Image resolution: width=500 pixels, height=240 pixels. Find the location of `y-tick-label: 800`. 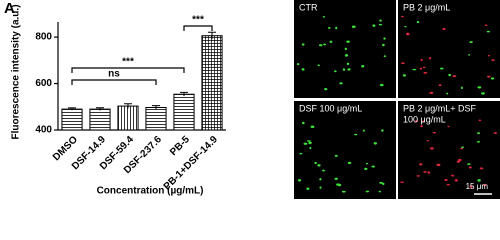

y-tick-label: 800 is located at coordinates (43, 37).